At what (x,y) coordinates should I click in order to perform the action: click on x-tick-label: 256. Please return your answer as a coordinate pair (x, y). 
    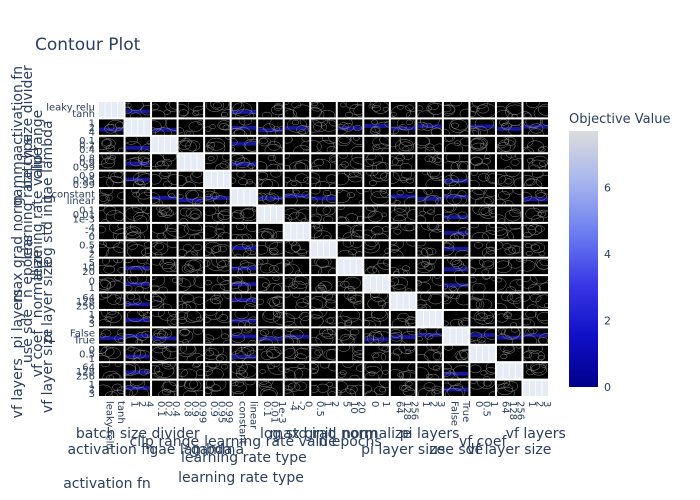
    Looking at the image, I should click on (520, 410).